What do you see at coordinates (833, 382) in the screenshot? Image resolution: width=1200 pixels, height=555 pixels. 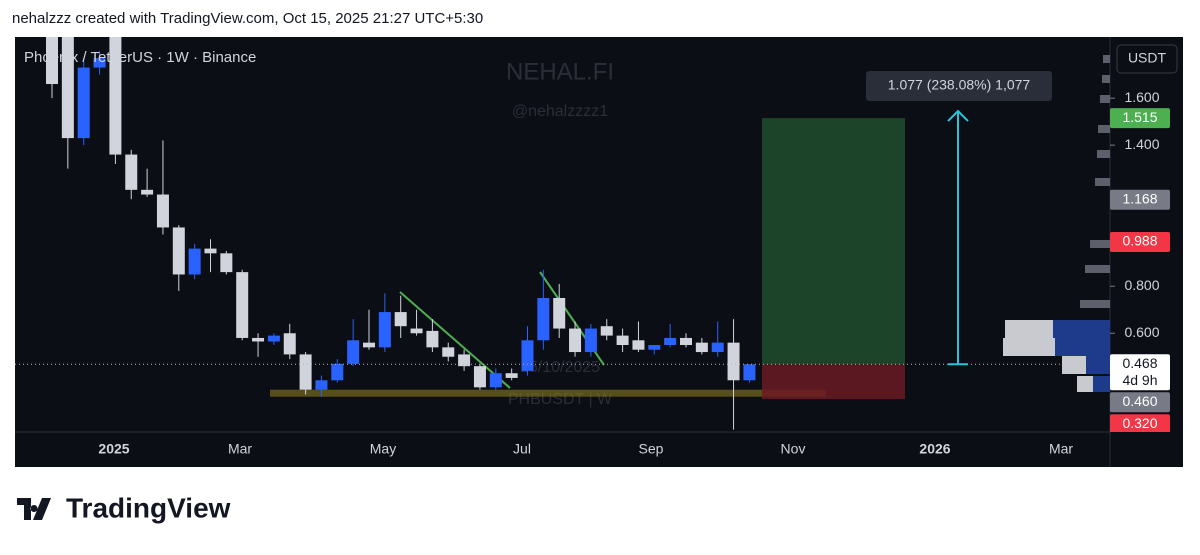 I see `stop-zone` at bounding box center [833, 382].